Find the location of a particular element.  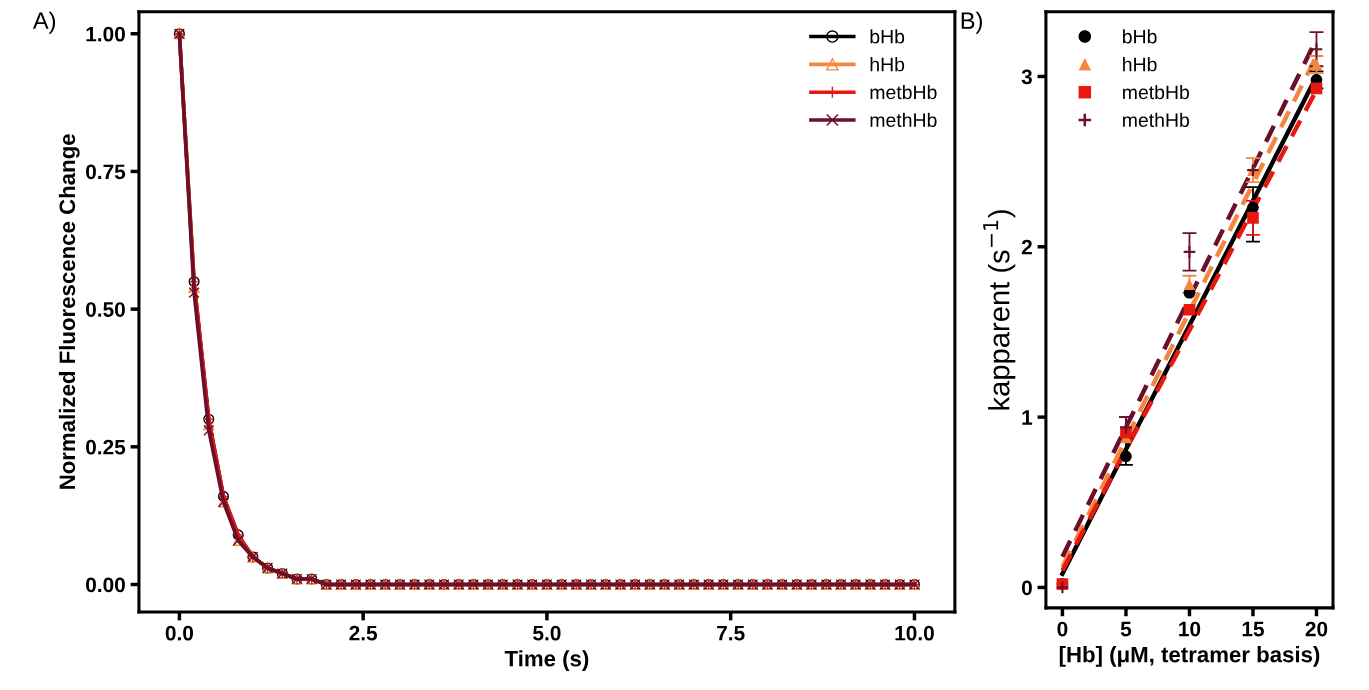

text: A) is located at coordinates (44, 22).